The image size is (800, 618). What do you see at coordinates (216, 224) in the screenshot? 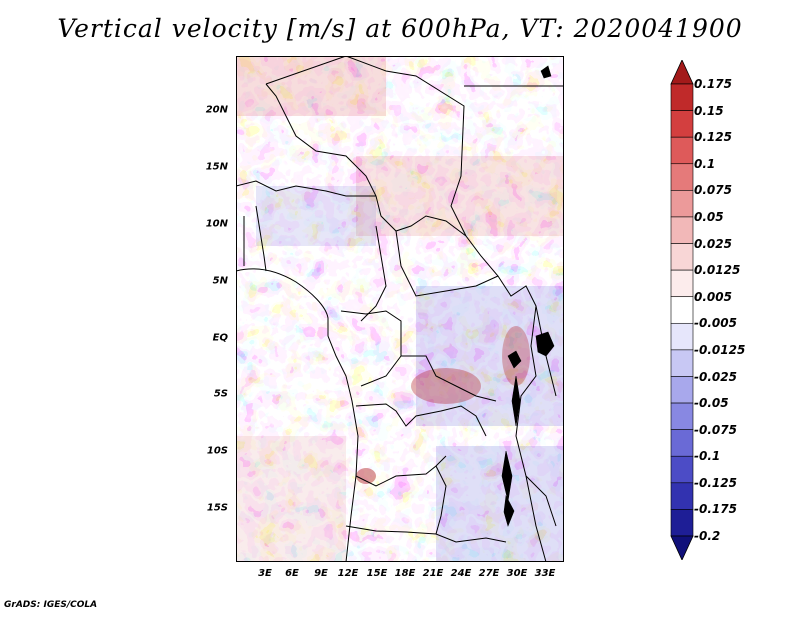
I see `lat-label-10n: 10N` at bounding box center [216, 224].